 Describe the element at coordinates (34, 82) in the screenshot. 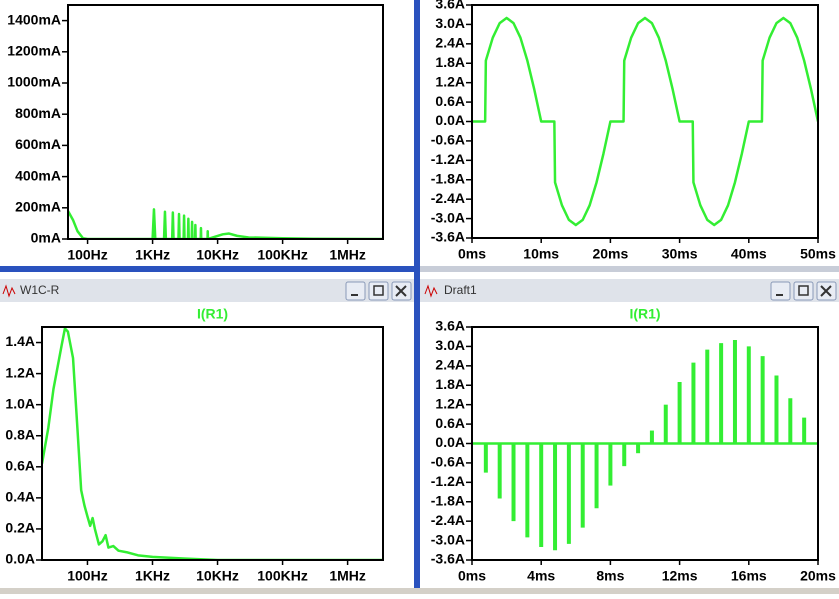

I see `y-tick-label: 1000mA` at that location.